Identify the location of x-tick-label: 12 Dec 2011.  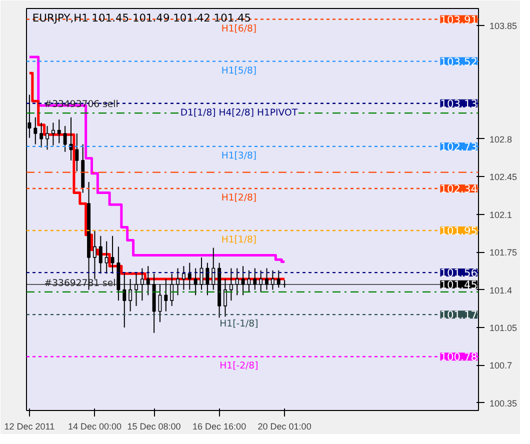
(29, 427).